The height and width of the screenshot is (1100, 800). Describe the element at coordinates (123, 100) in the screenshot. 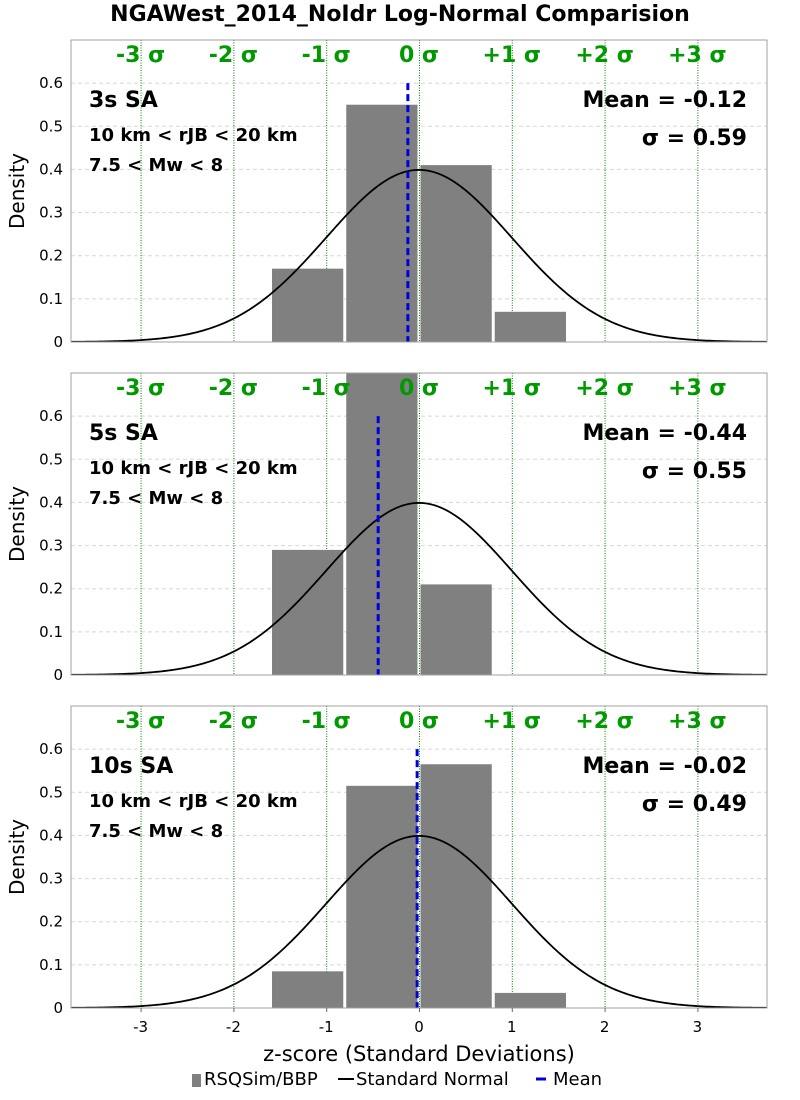

I see `period-label: 3s SA` at that location.